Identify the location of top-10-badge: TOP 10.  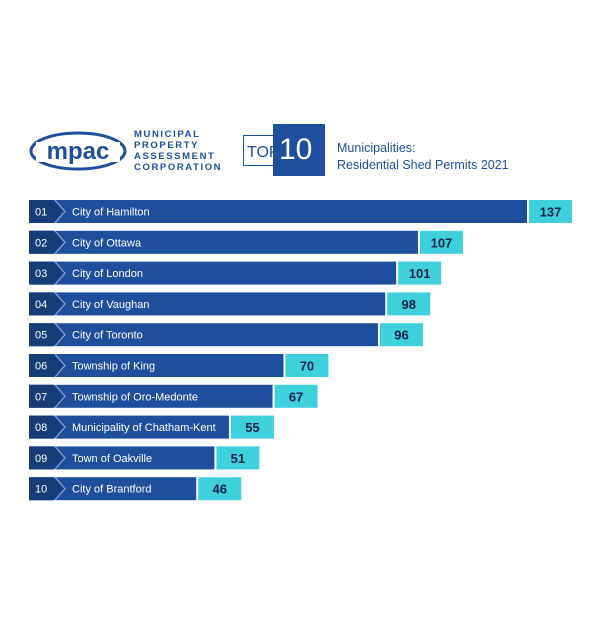
(284, 150).